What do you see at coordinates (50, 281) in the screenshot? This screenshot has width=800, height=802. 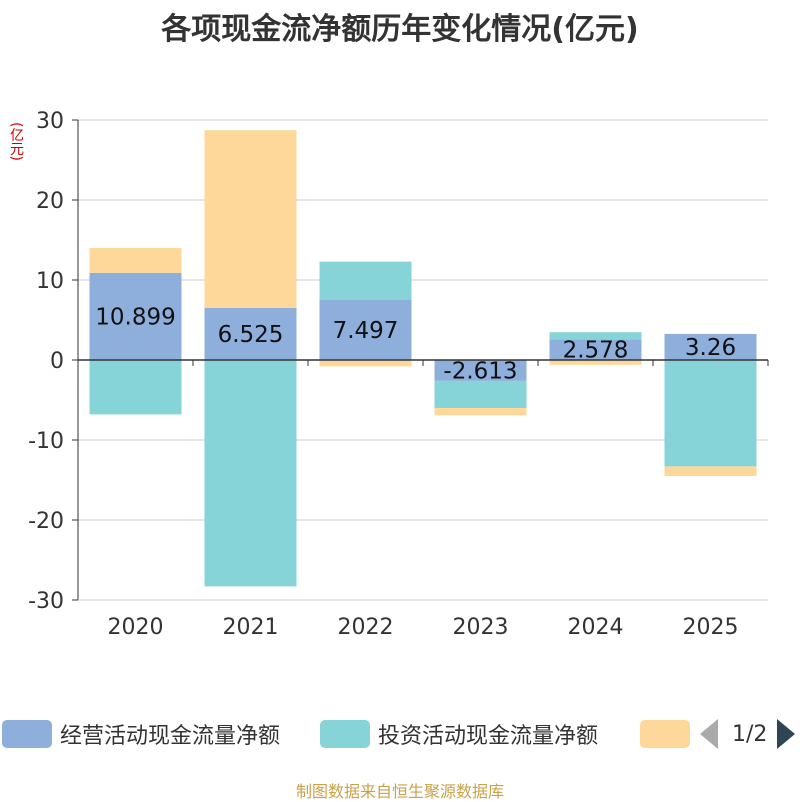 I see `y-tick-label: 10` at bounding box center [50, 281].